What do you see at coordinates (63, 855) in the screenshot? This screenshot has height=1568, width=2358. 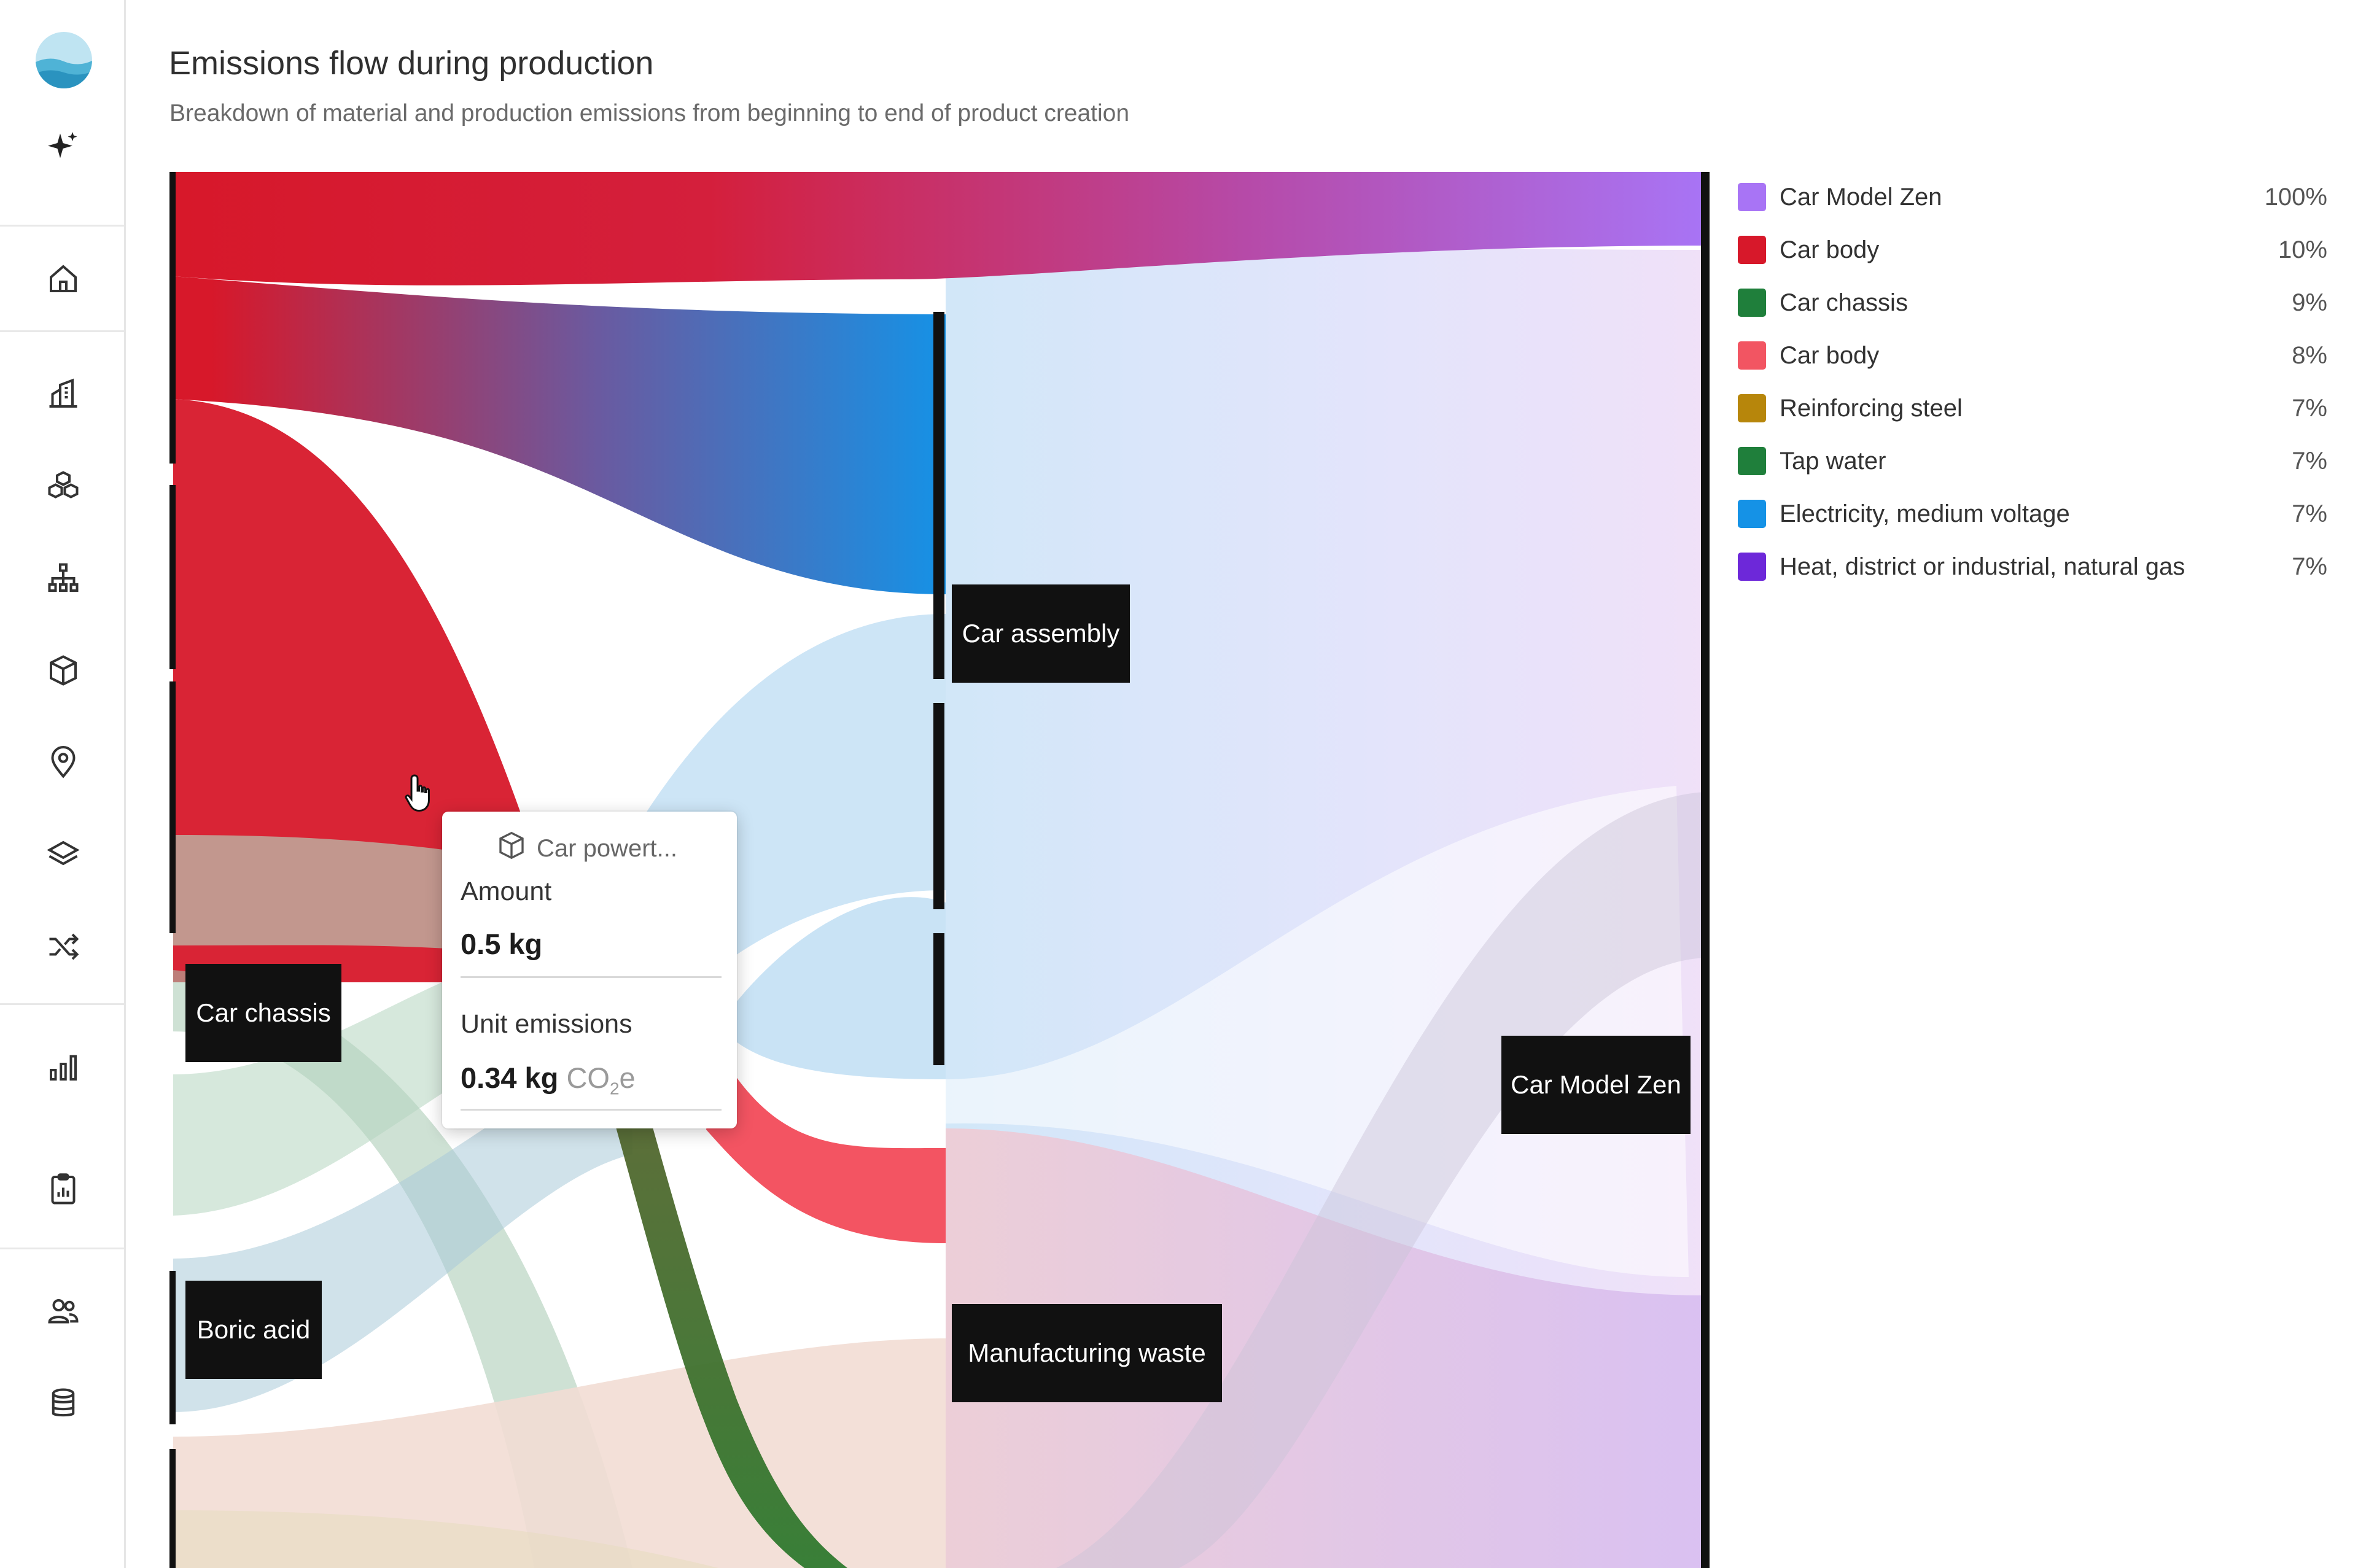 I see `layers-icon` at bounding box center [63, 855].